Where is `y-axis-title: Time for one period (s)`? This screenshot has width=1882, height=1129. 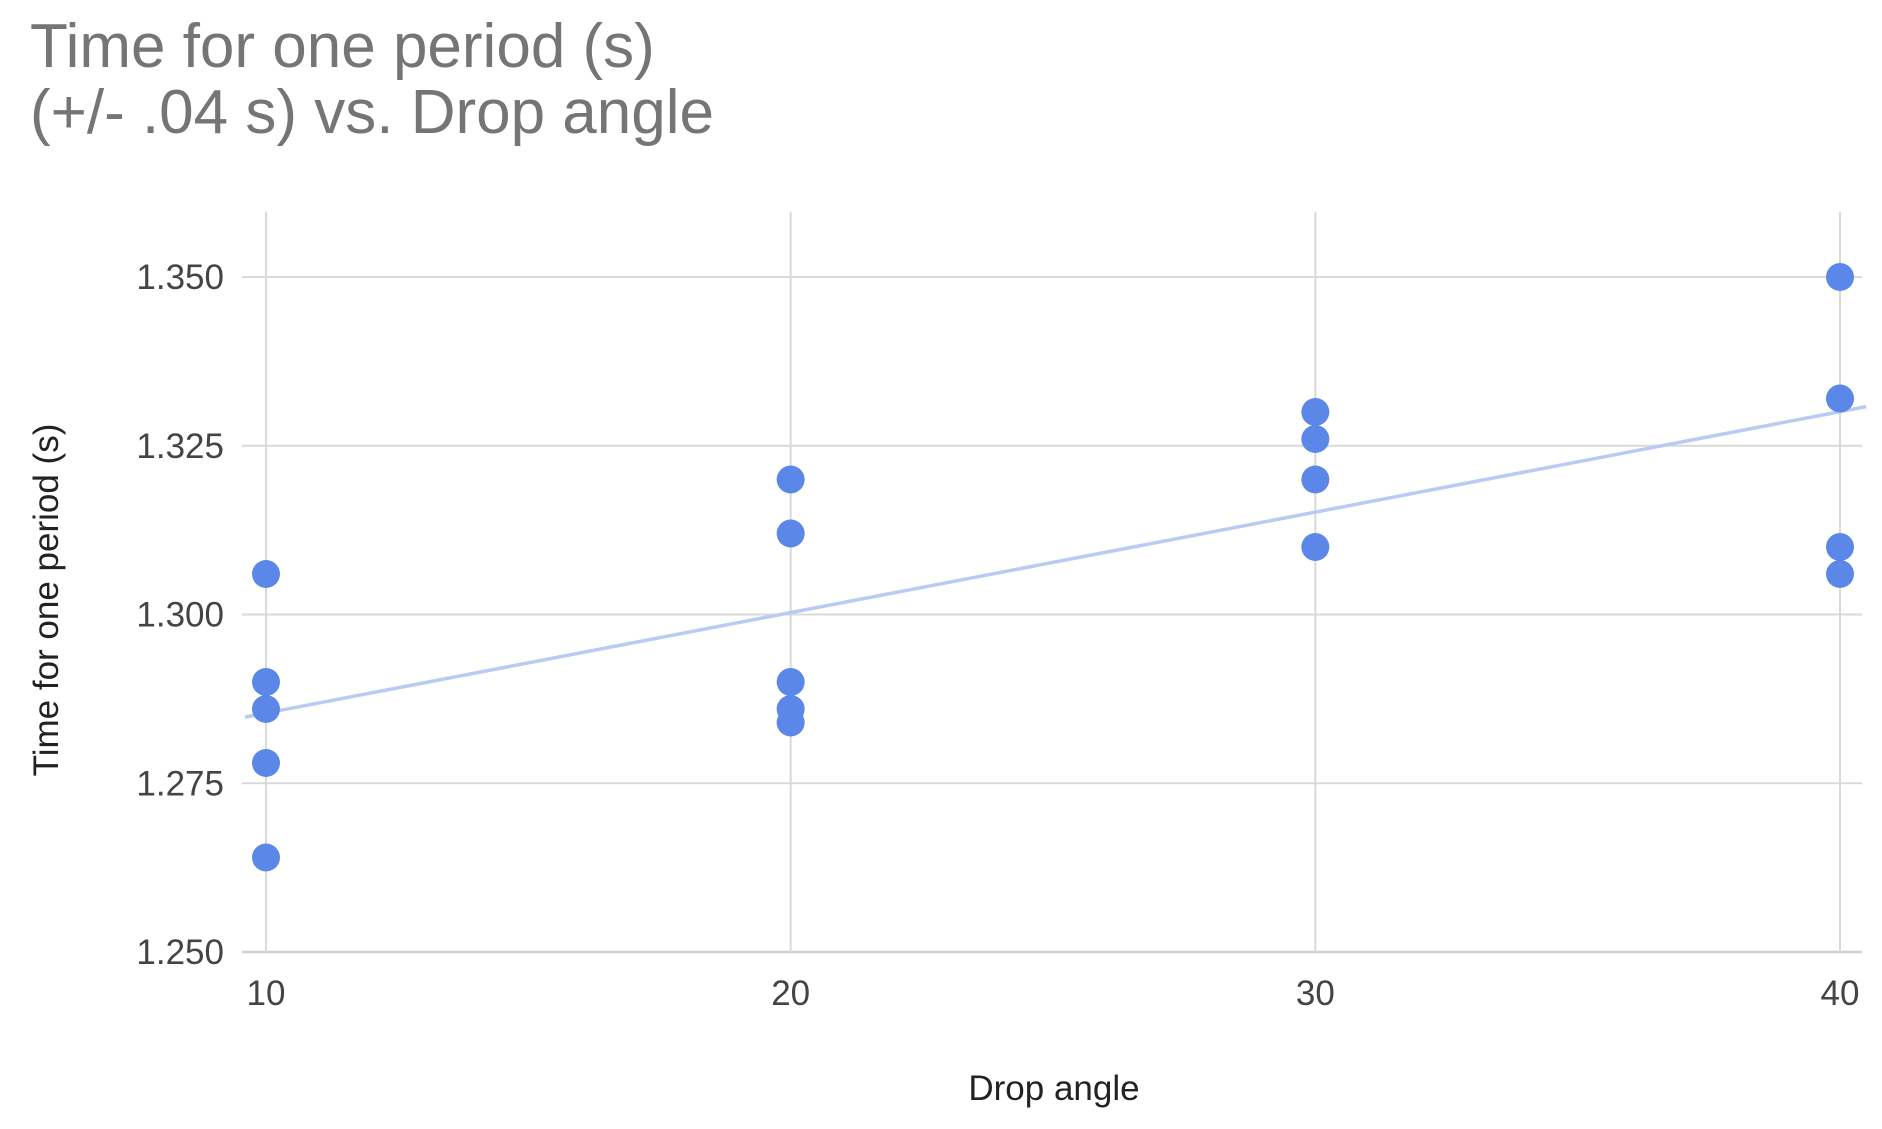 y-axis-title: Time for one period (s) is located at coordinates (46, 600).